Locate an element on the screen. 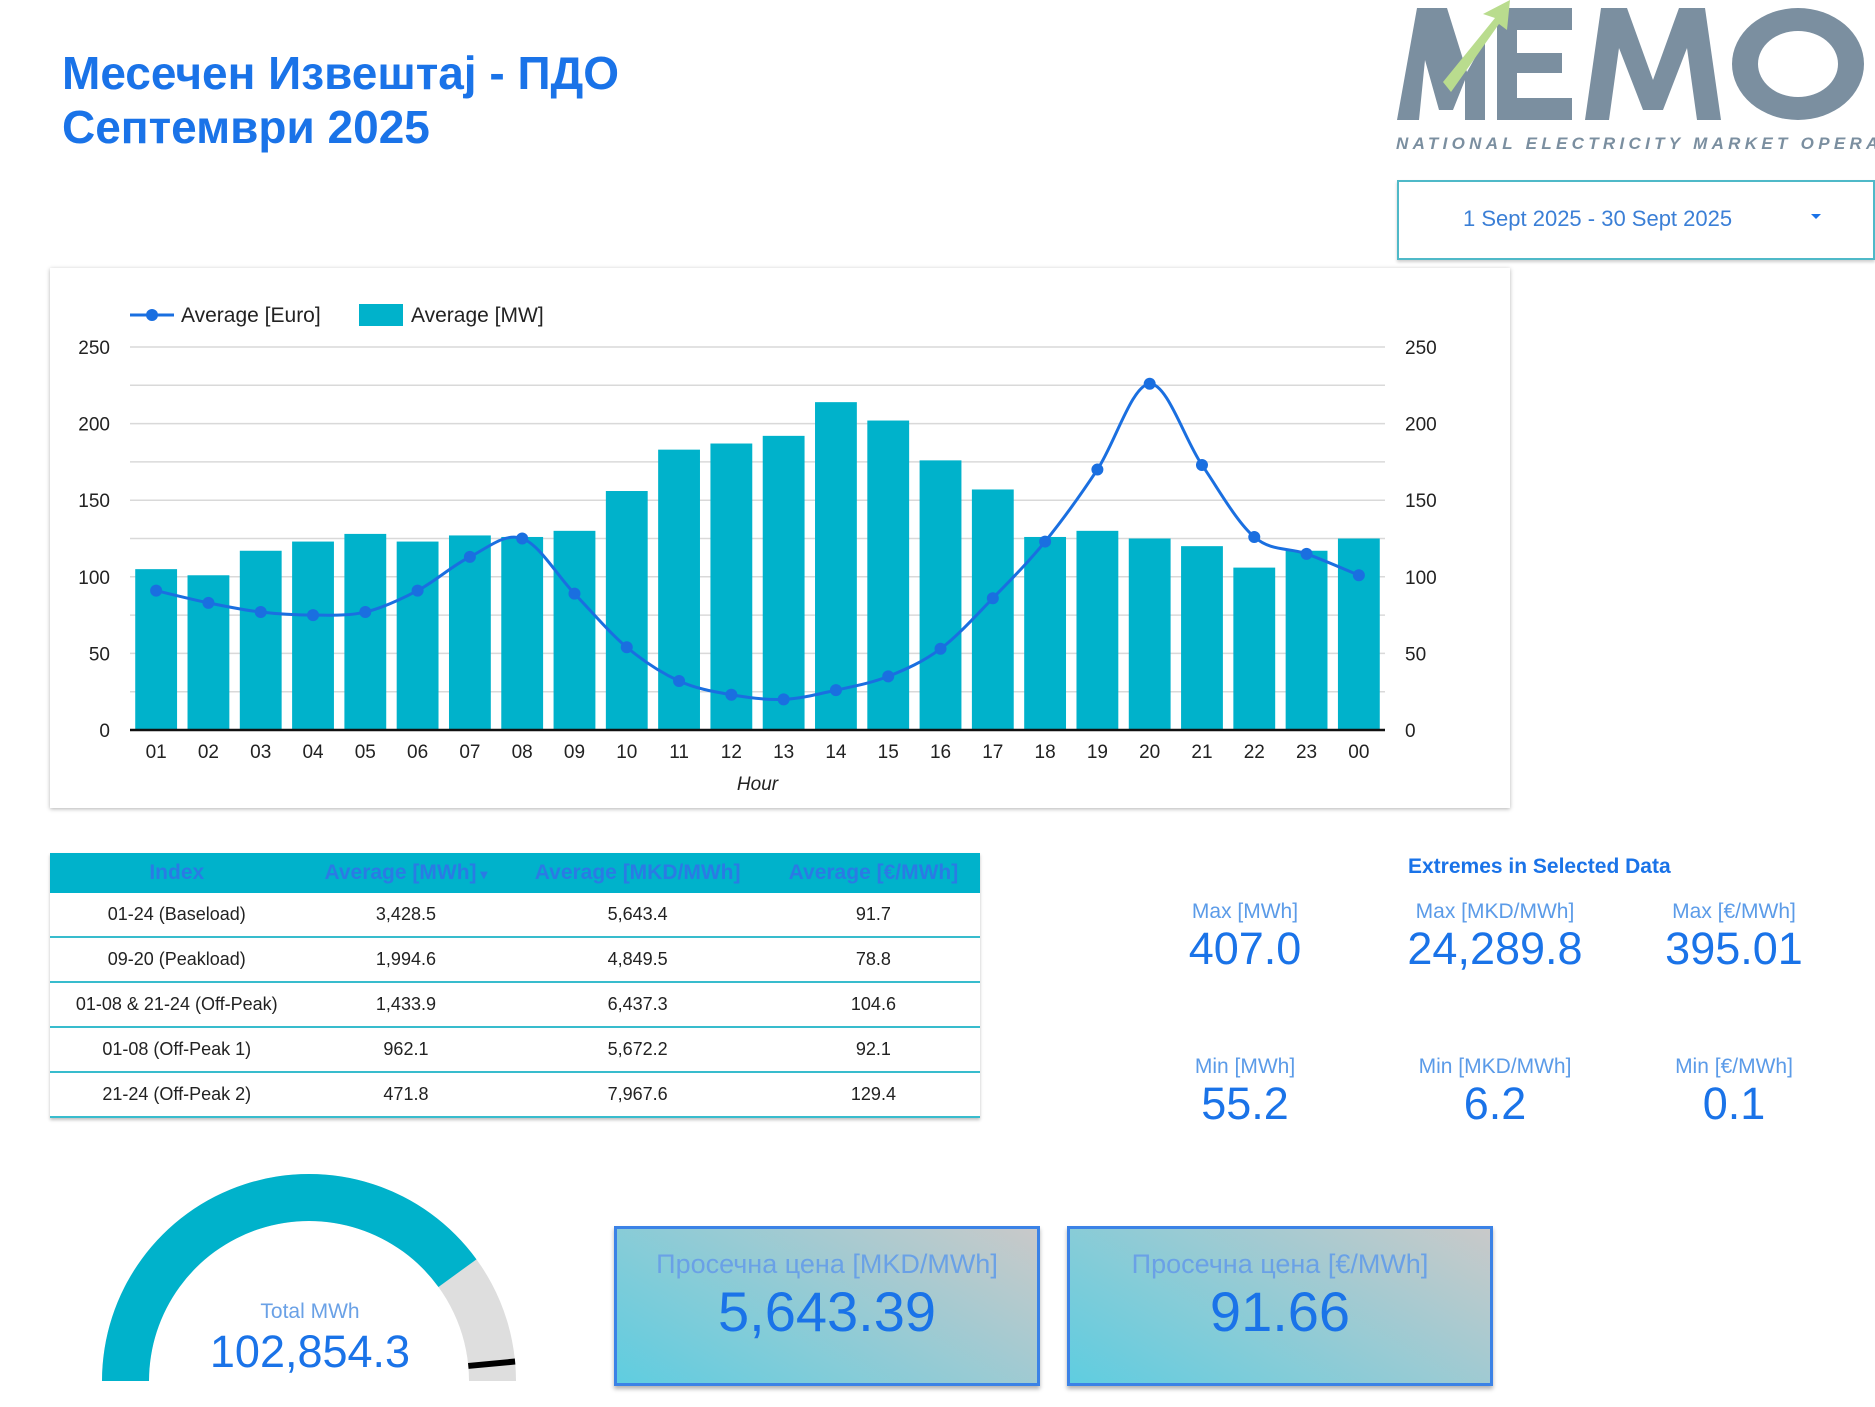 The width and height of the screenshot is (1875, 1407). logo-subtitle: NATIONAL ELECTRICITY MARKET OPERATOR is located at coordinates (1635, 143).